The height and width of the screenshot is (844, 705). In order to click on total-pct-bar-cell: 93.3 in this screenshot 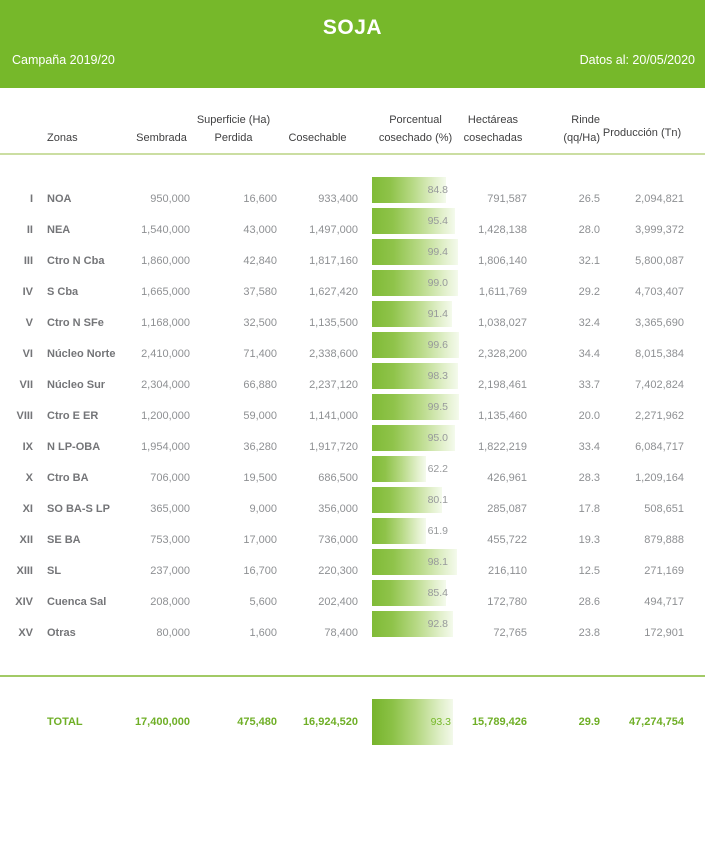, I will do `click(415, 722)`.